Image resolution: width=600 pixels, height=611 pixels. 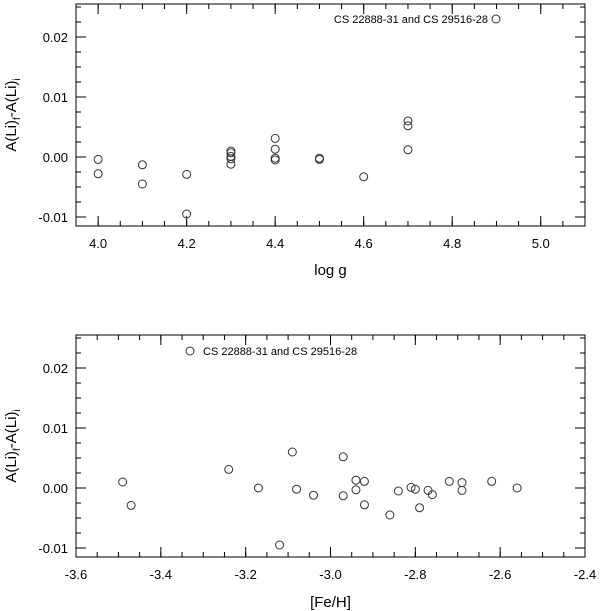 I want to click on x-tick-label: 5.0, so click(x=541, y=243).